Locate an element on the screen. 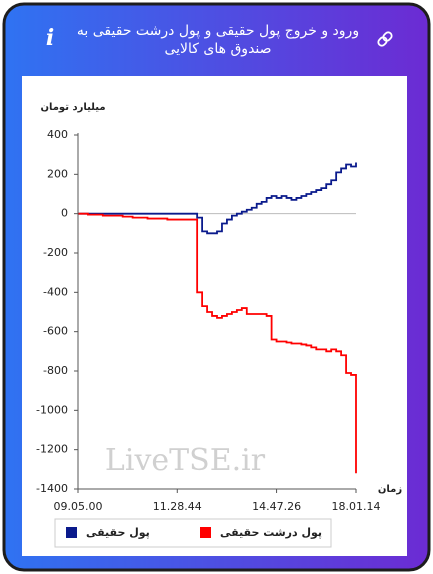  y-tick-label: -200 is located at coordinates (55, 252).